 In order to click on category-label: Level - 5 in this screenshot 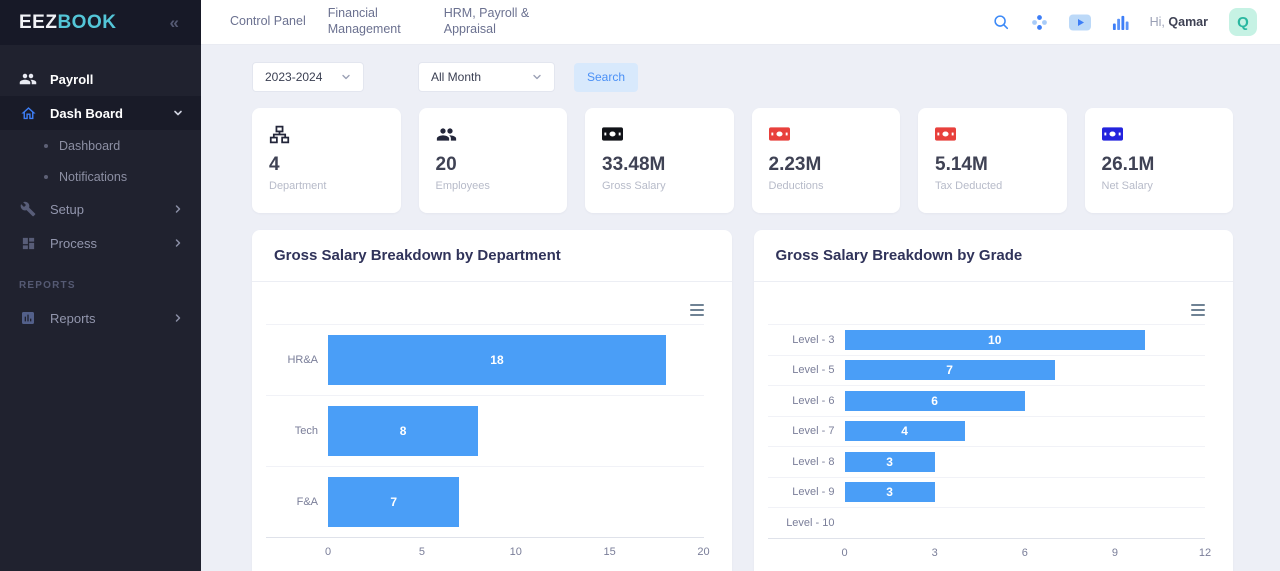, I will do `click(813, 370)`.